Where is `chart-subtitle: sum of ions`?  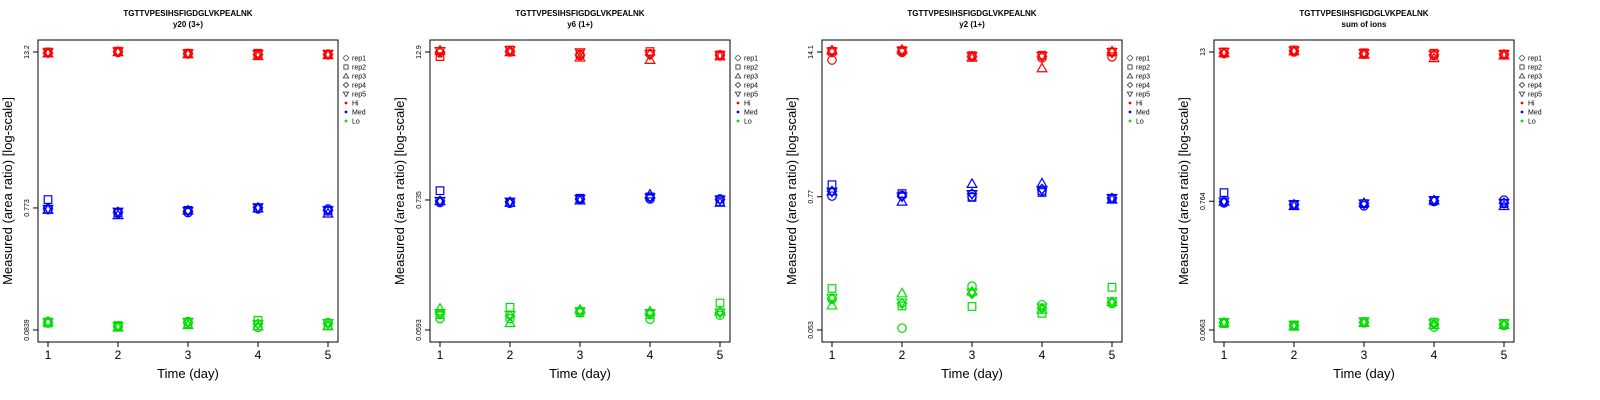 chart-subtitle: sum of ions is located at coordinates (1364, 24).